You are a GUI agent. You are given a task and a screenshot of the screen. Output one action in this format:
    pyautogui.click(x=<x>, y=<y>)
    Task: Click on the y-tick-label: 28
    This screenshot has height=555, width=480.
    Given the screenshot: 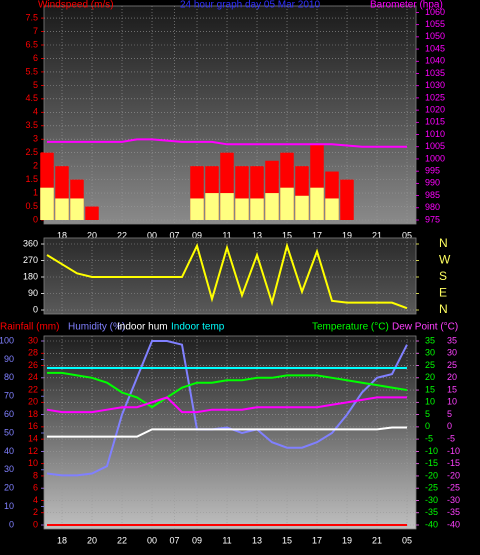 What is the action you would take?
    pyautogui.click(x=33, y=353)
    